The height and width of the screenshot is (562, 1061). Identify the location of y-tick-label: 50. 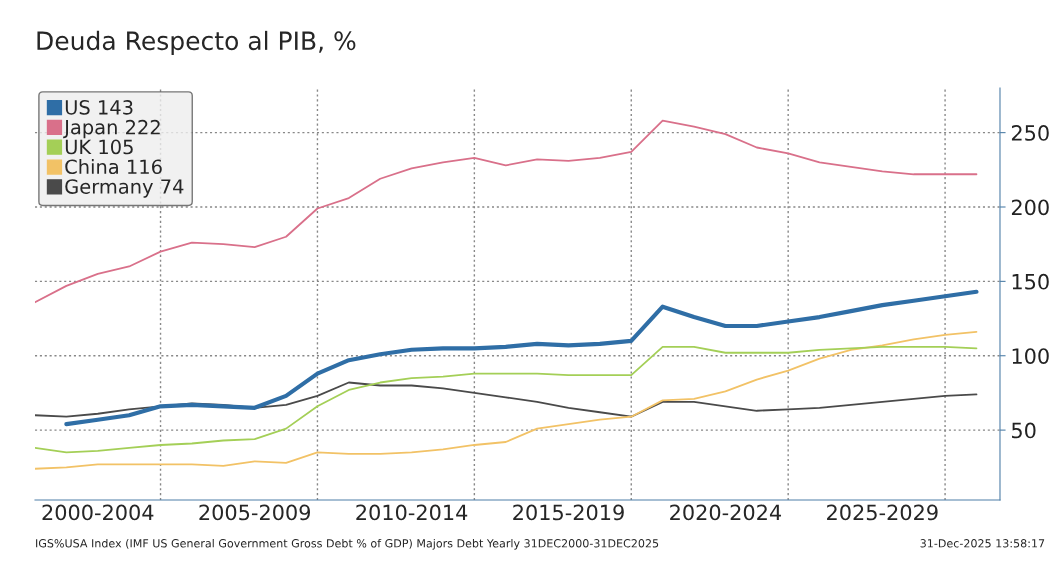
(1024, 430).